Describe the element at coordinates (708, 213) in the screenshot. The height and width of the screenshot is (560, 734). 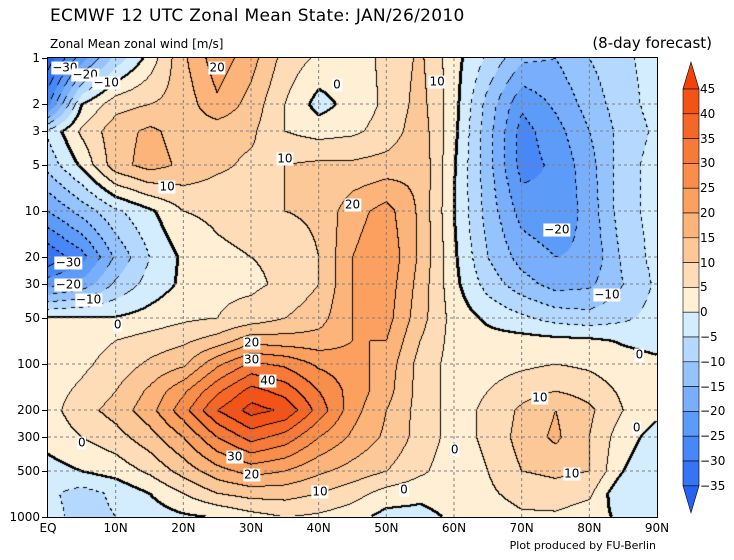
I see `colorbar-label: 20` at that location.